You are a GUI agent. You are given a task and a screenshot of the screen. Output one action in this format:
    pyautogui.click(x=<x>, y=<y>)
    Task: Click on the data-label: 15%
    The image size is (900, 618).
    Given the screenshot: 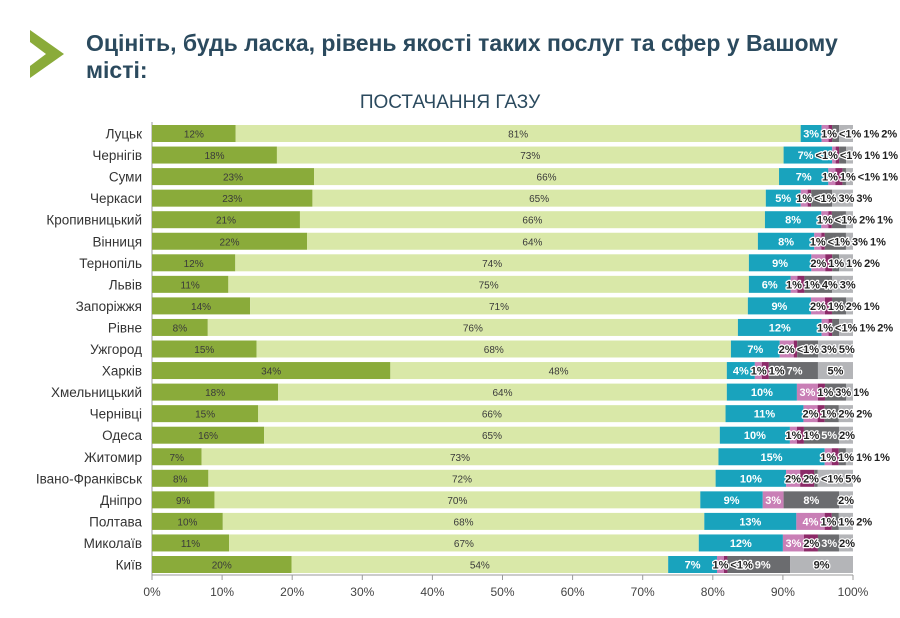 What is the action you would take?
    pyautogui.click(x=772, y=458)
    